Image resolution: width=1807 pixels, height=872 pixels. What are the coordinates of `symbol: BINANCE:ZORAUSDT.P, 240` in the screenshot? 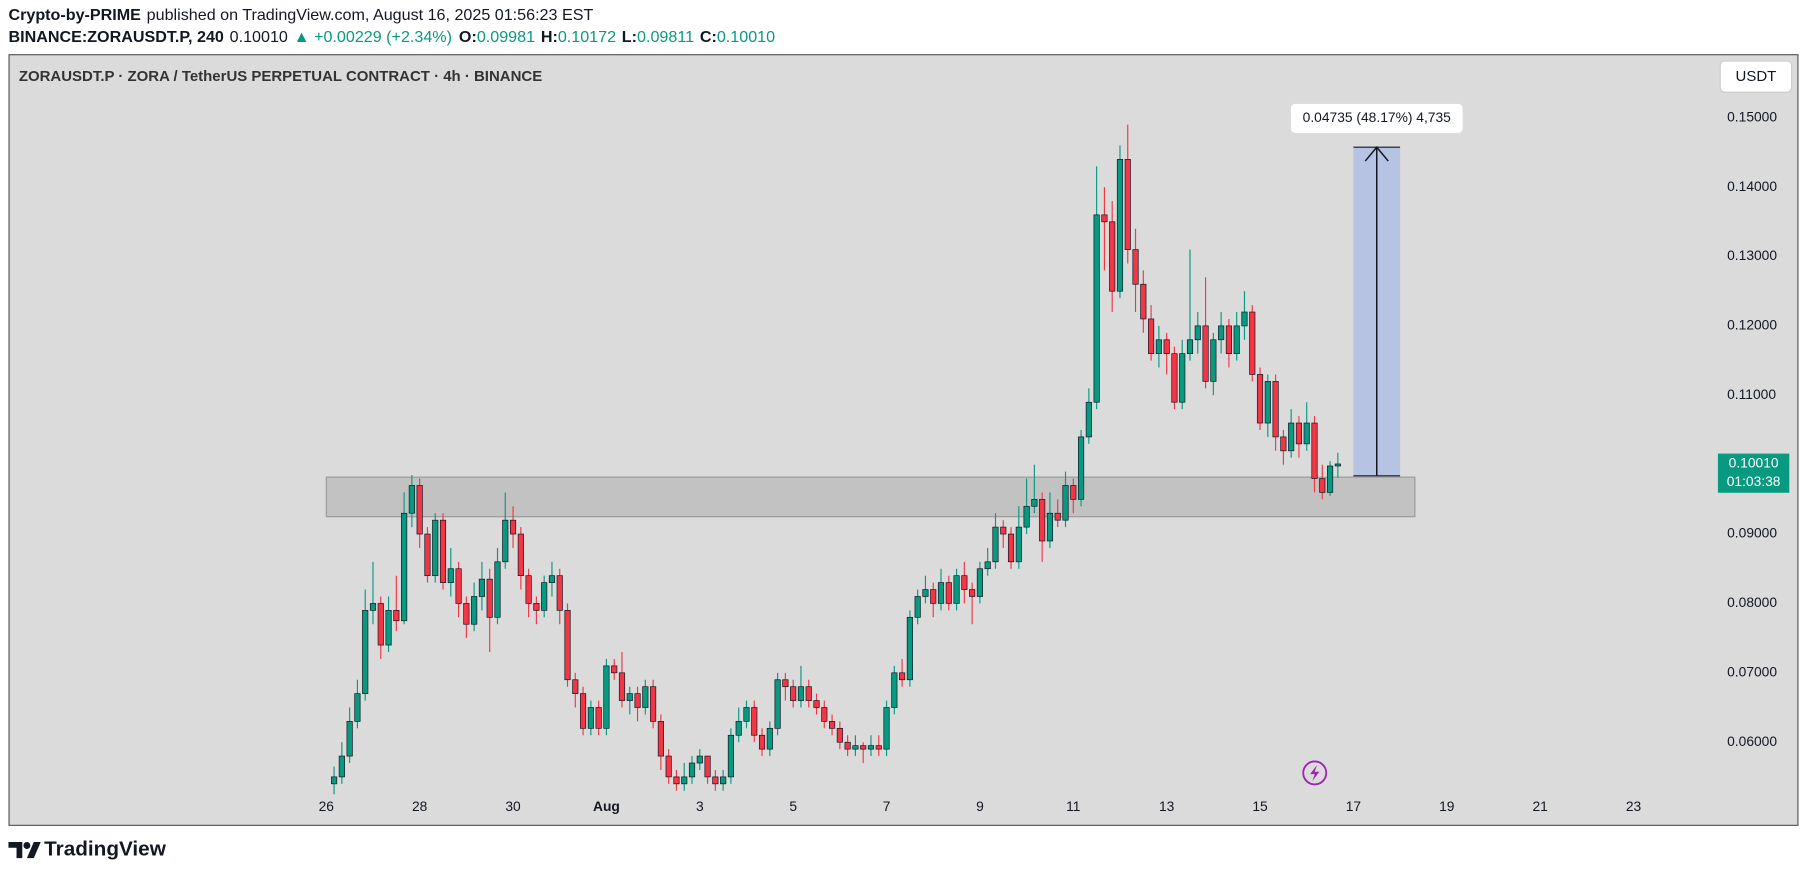 It's located at (115, 37).